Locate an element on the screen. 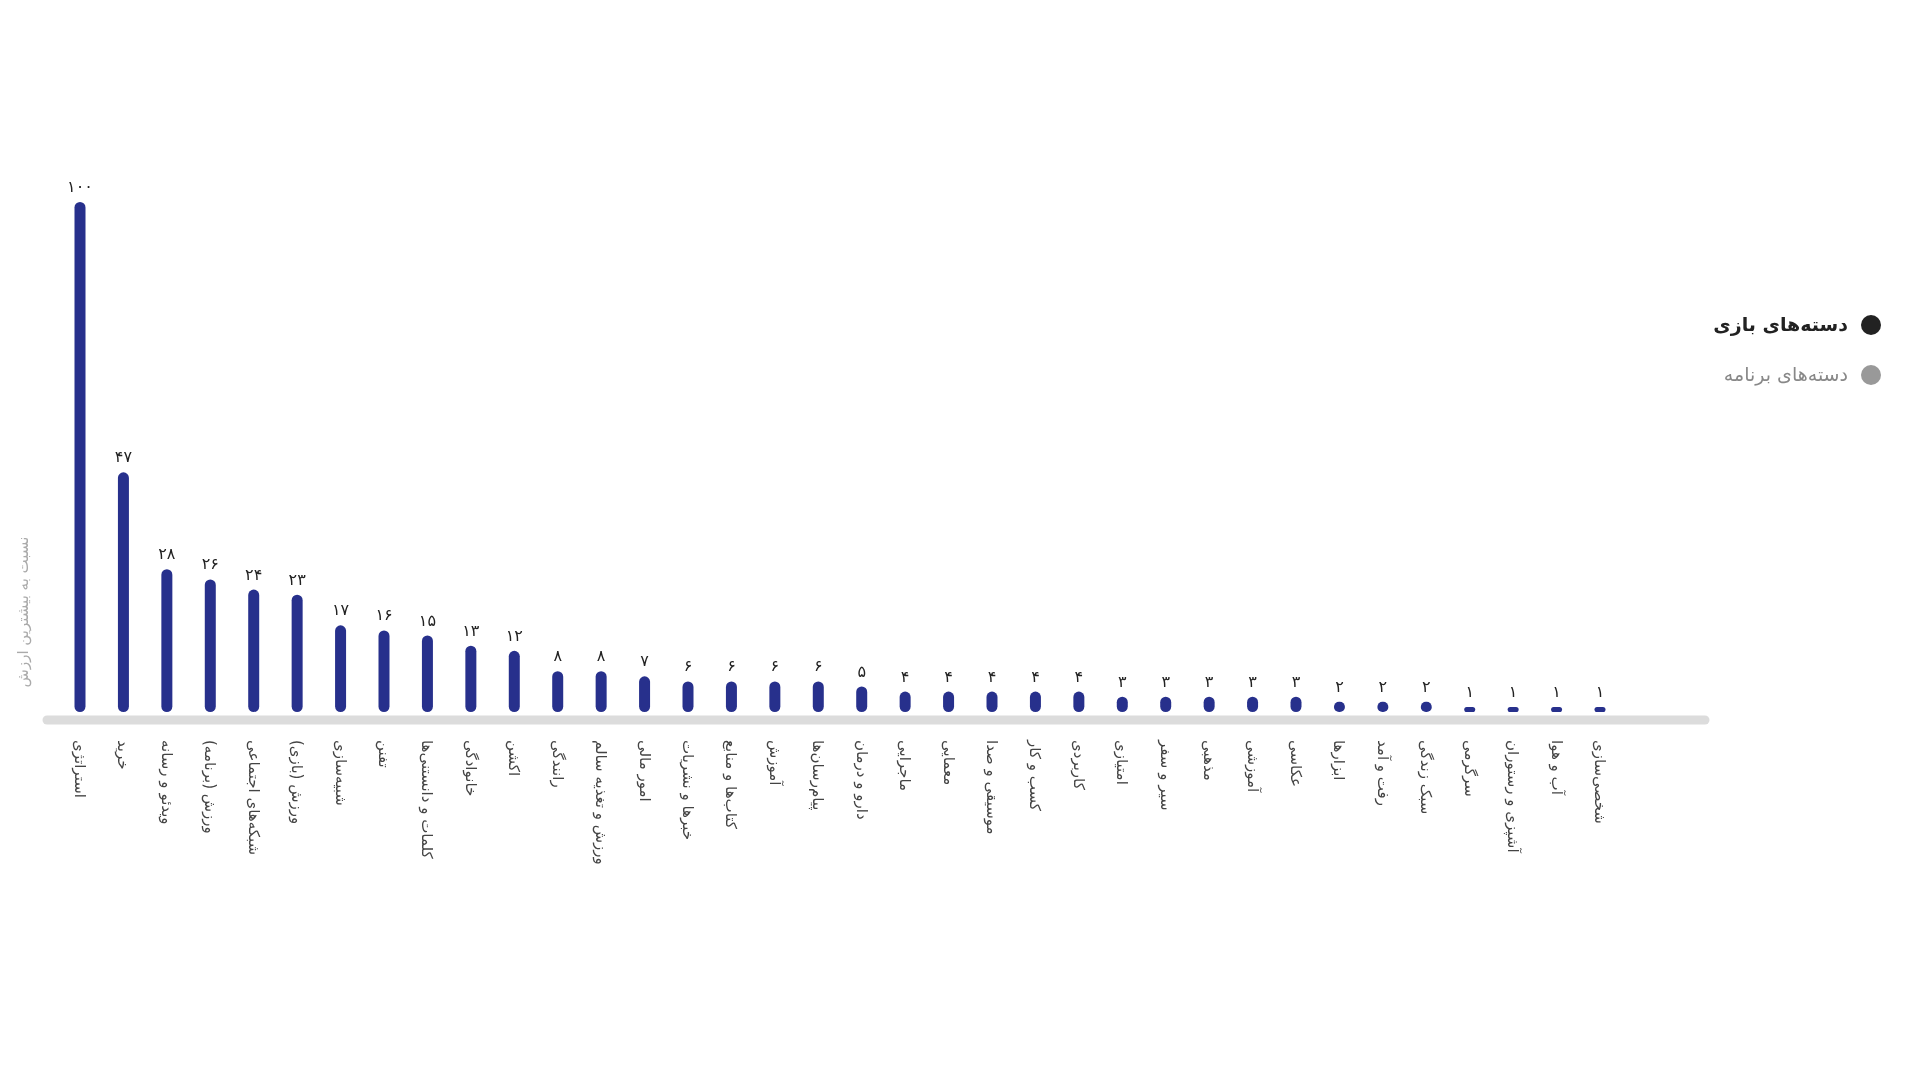  x-tick-label: آموزشی is located at coordinates (1252, 767).